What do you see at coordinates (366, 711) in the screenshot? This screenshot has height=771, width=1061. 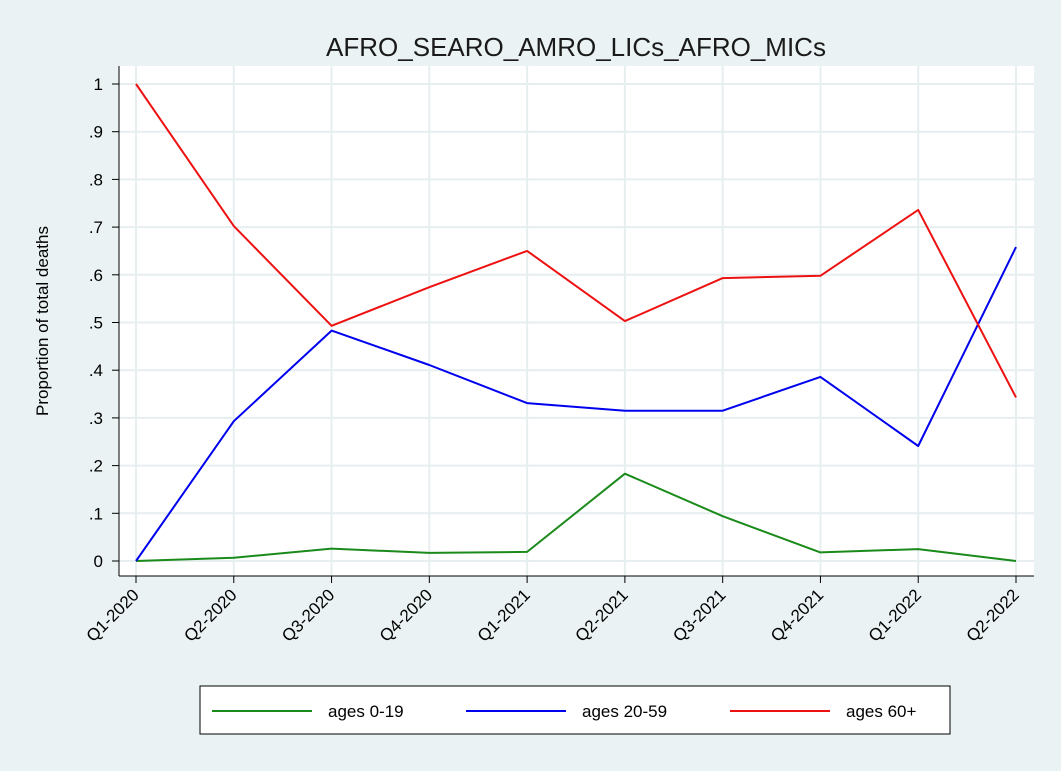 I see `legend-label: ages 0-19` at bounding box center [366, 711].